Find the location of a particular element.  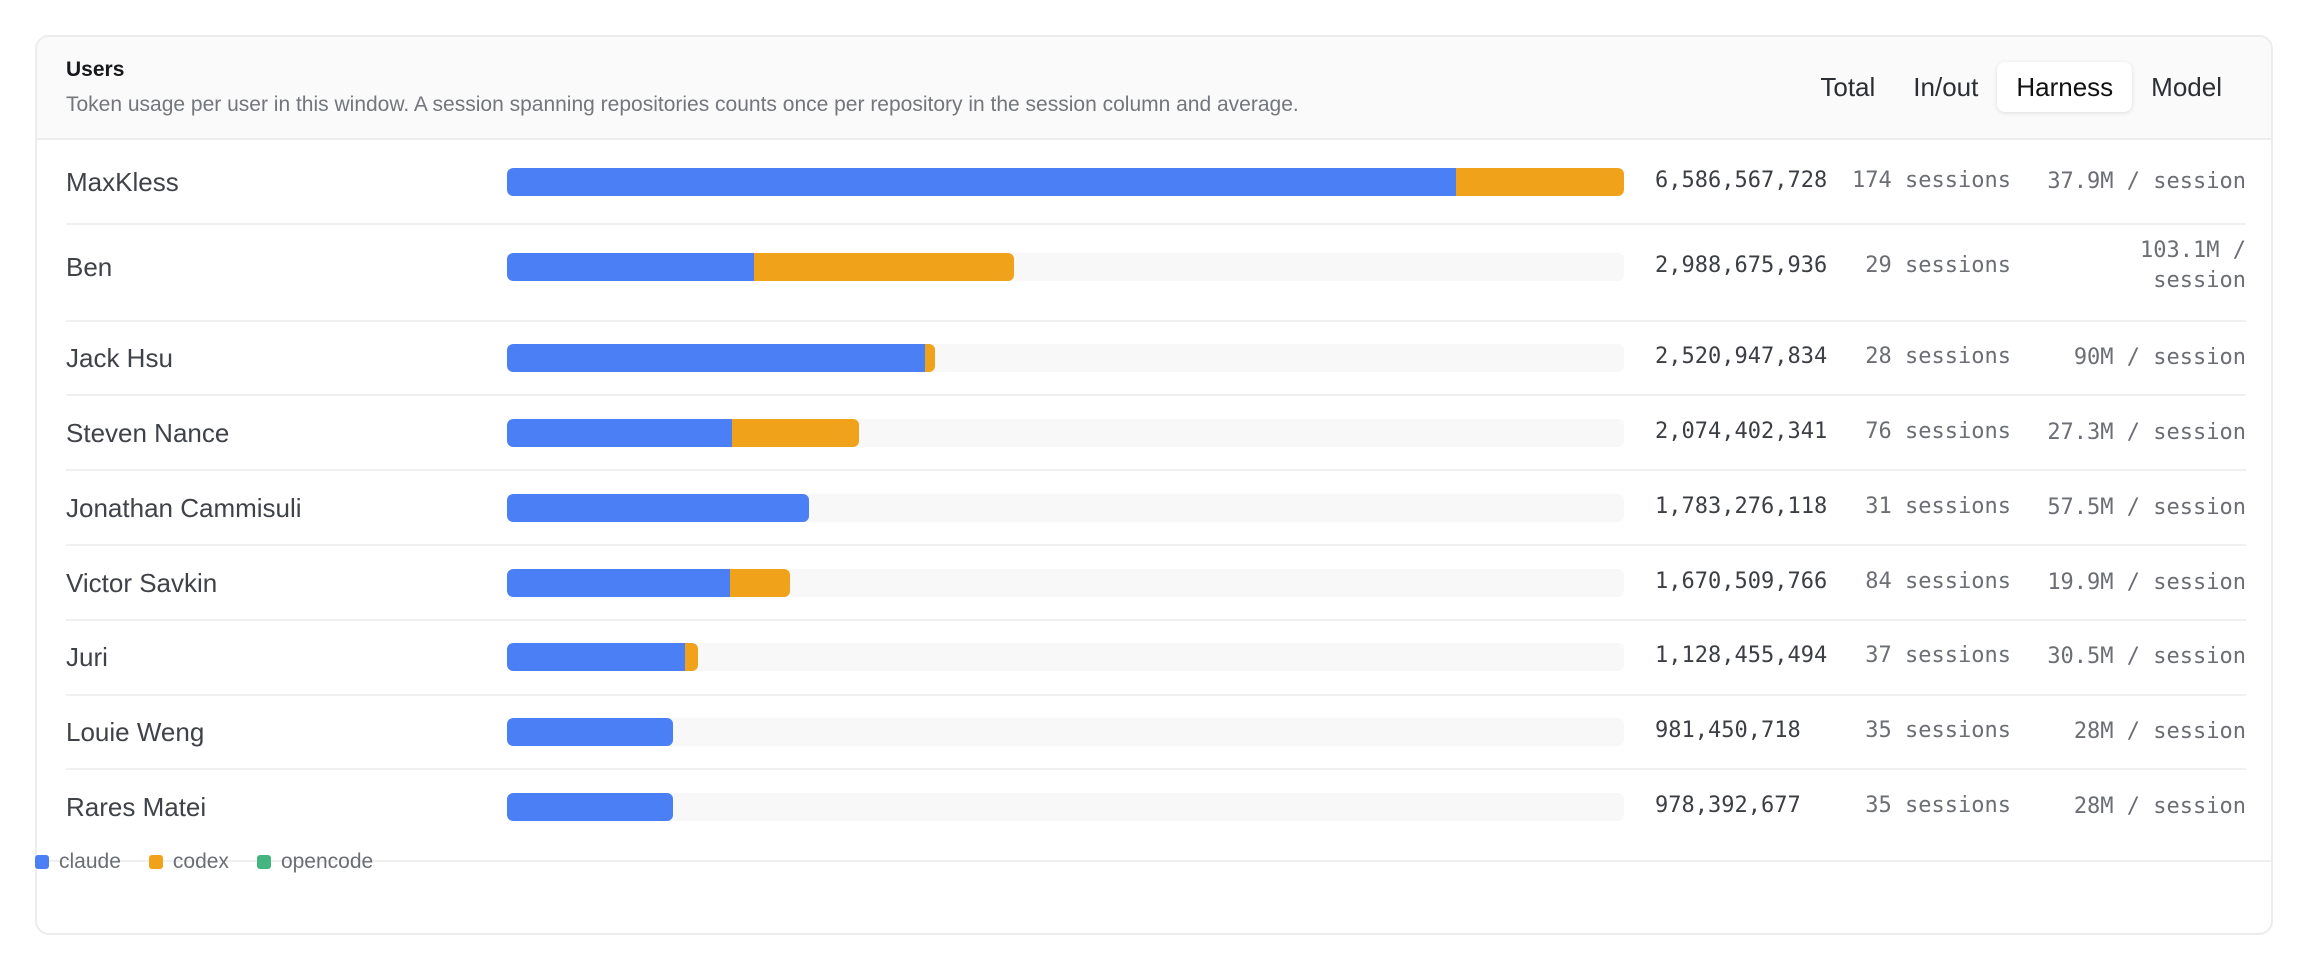

row-average: 103.1M / session is located at coordinates (2193, 266).